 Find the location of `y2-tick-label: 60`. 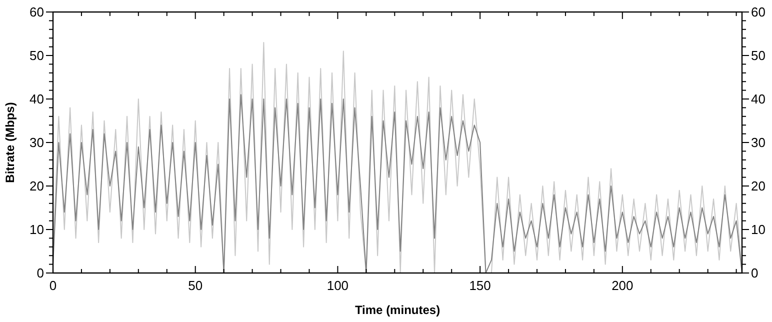

y2-tick-label: 60 is located at coordinates (758, 12).